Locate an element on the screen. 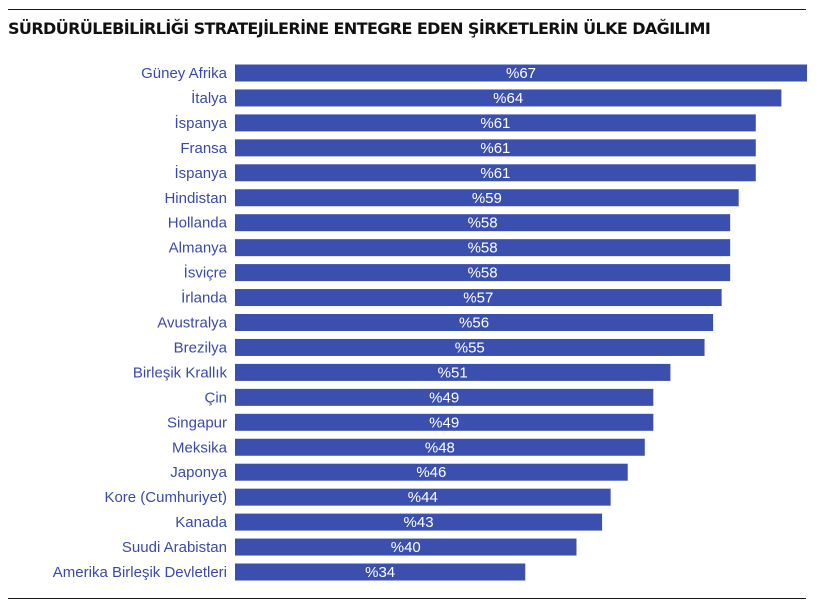 The height and width of the screenshot is (616, 828). category-label: Birleşik Krallık is located at coordinates (180, 372).